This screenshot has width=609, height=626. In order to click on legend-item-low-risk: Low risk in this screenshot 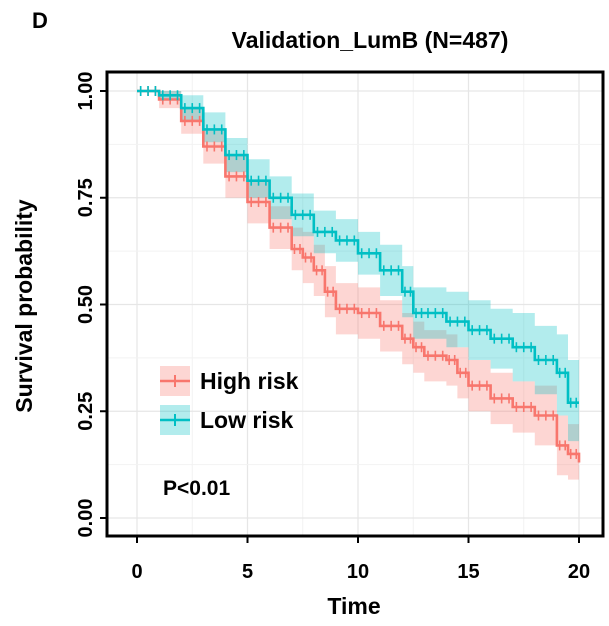, I will do `click(227, 420)`.